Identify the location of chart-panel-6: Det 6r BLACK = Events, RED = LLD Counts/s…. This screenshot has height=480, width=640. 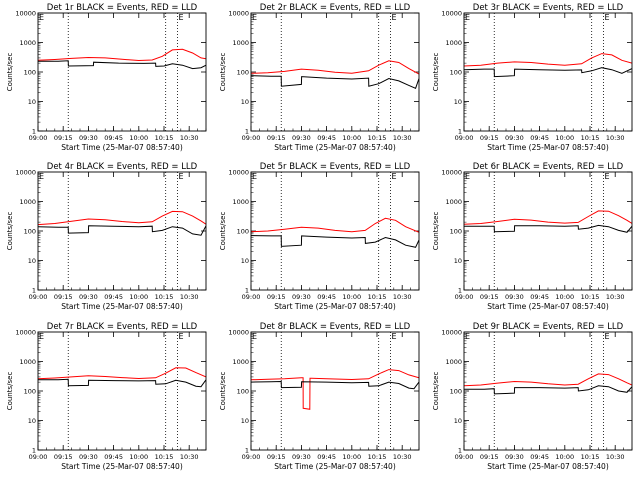
(532, 236).